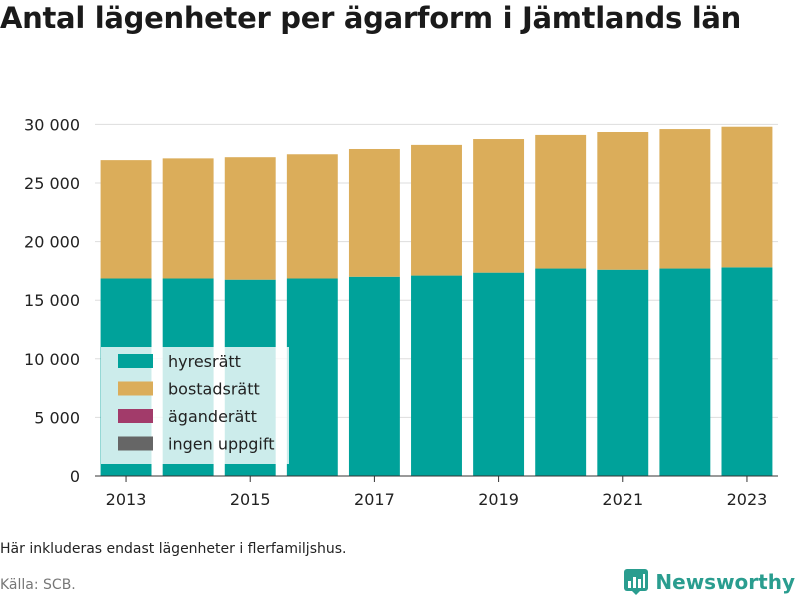 The height and width of the screenshot is (600, 800). I want to click on legend-label: bostadsrätt, so click(214, 389).